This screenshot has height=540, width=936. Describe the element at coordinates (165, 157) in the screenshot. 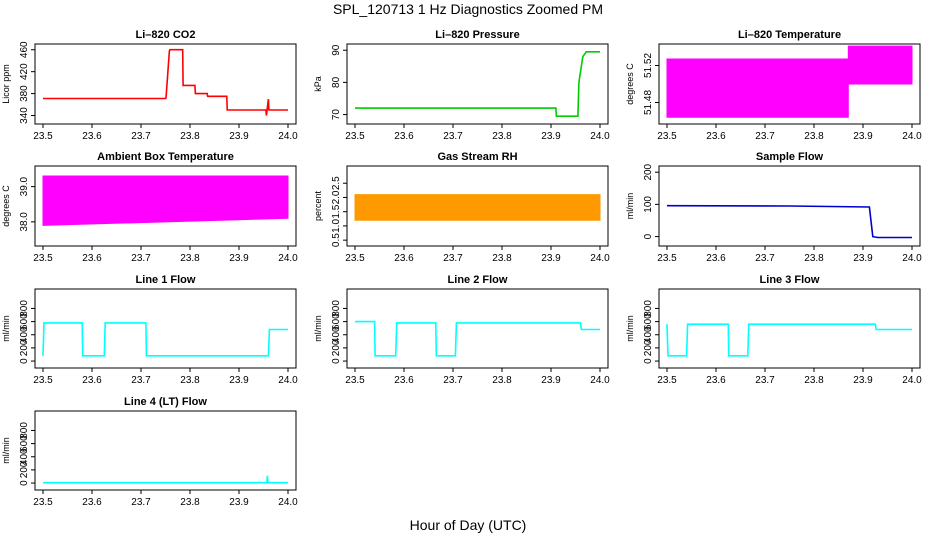

I see `panel-title: Ambient Box Temperature` at that location.